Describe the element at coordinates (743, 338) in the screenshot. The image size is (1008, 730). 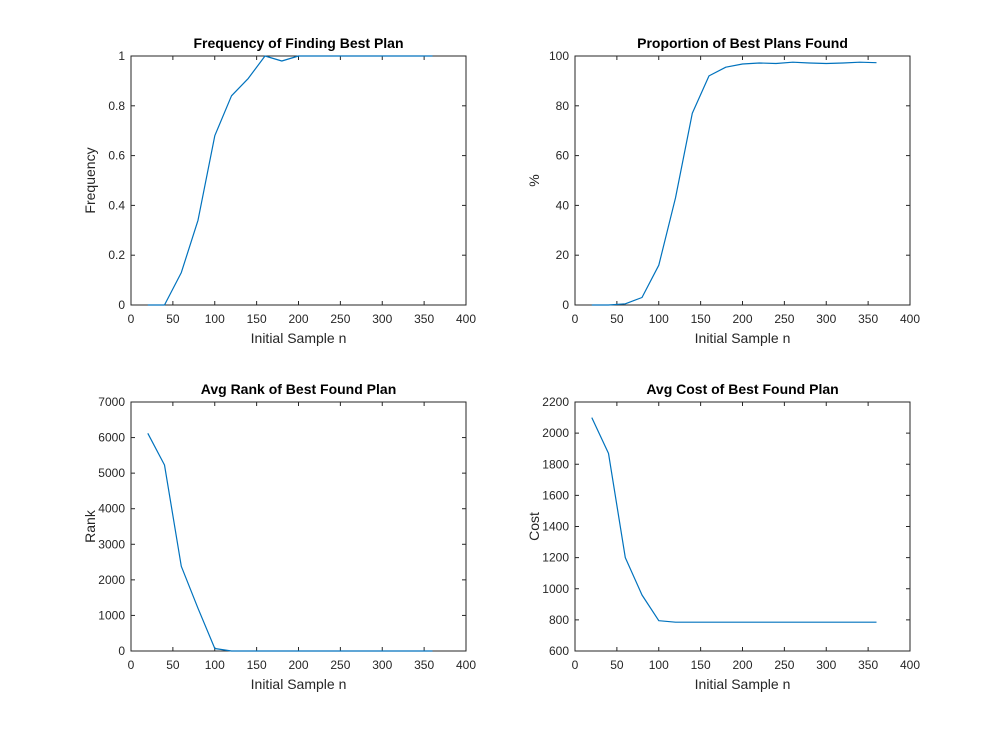
I see `proportion-x-axis-label: Initial Sample n` at that location.